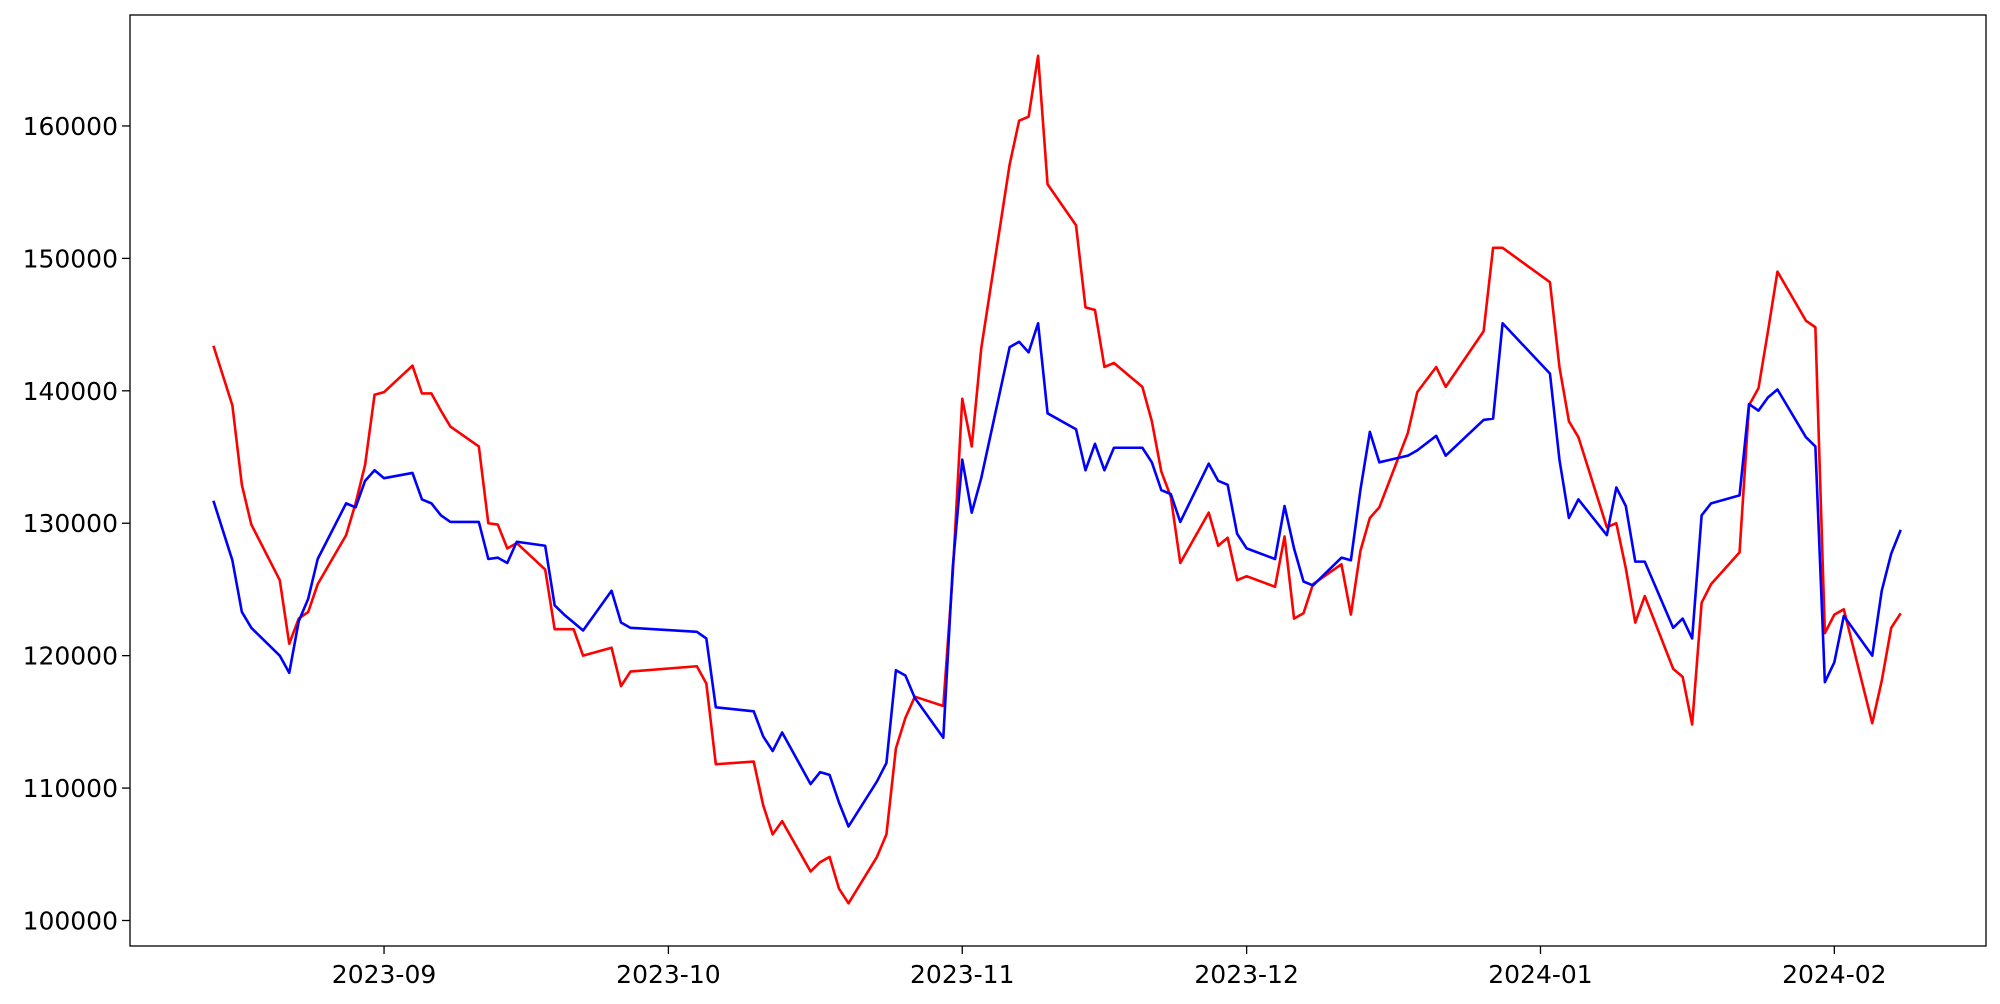 The image size is (2000, 1004). What do you see at coordinates (70, 258) in the screenshot?
I see `y-tick-label: 150000` at bounding box center [70, 258].